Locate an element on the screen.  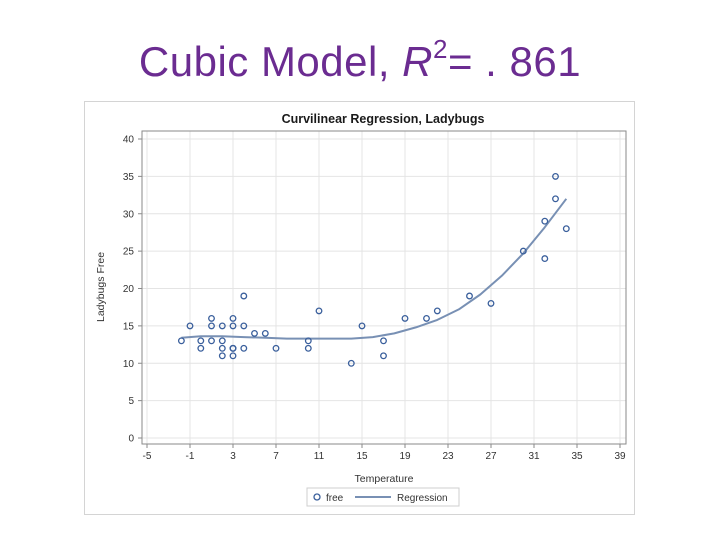
y-tick-label: 40 is located at coordinates (129, 140).